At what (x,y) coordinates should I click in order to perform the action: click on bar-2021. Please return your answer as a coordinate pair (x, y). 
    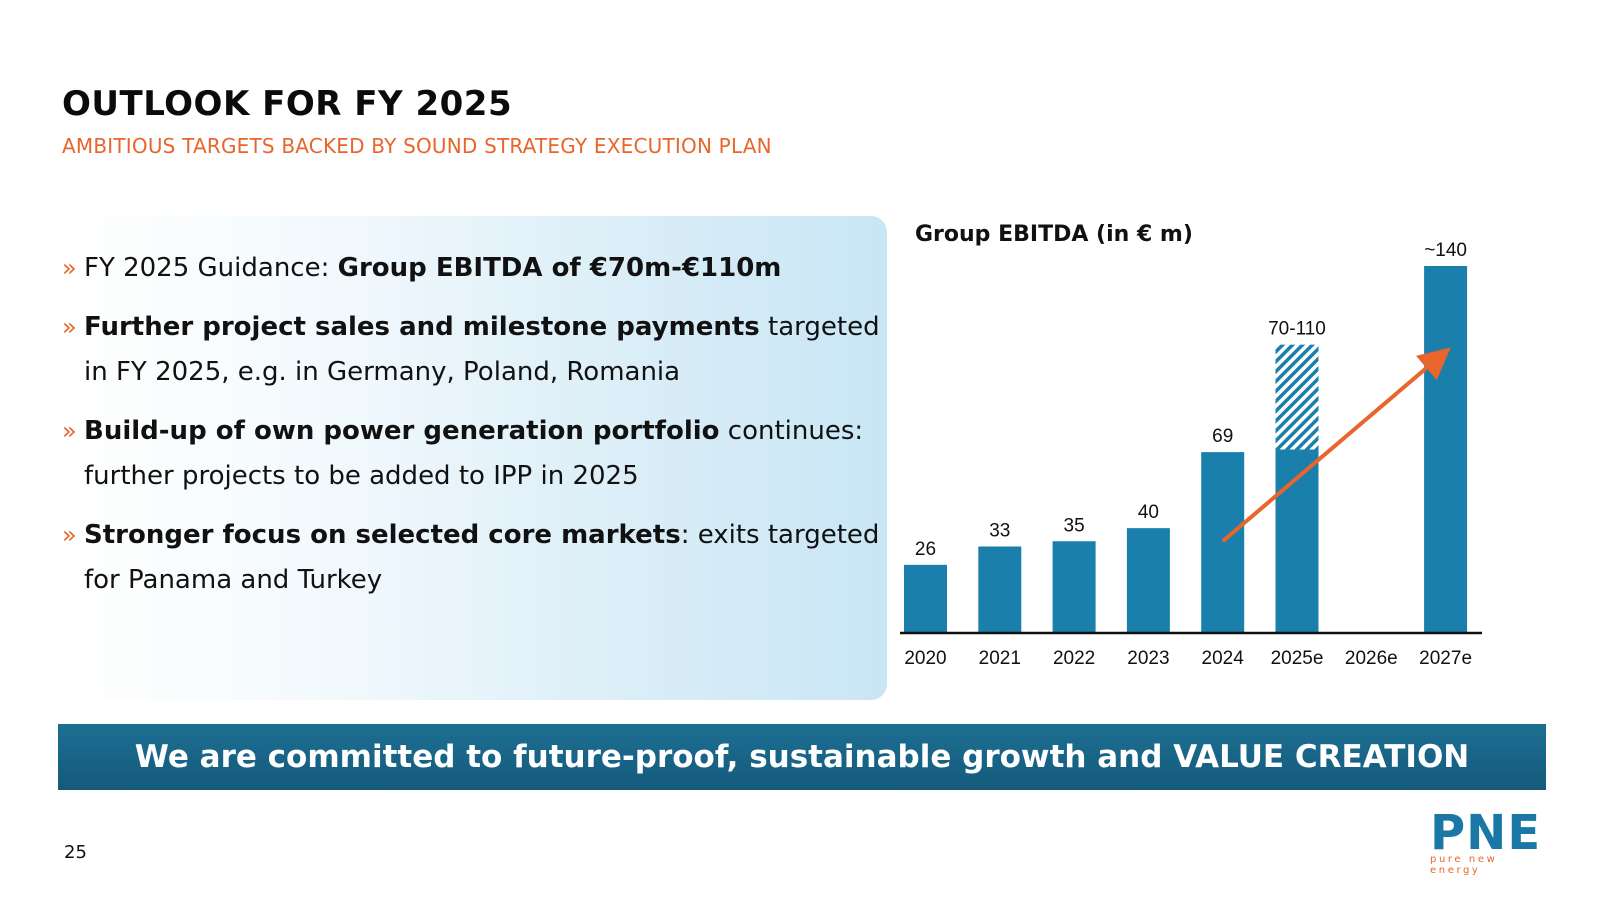
    Looking at the image, I should click on (1000, 589).